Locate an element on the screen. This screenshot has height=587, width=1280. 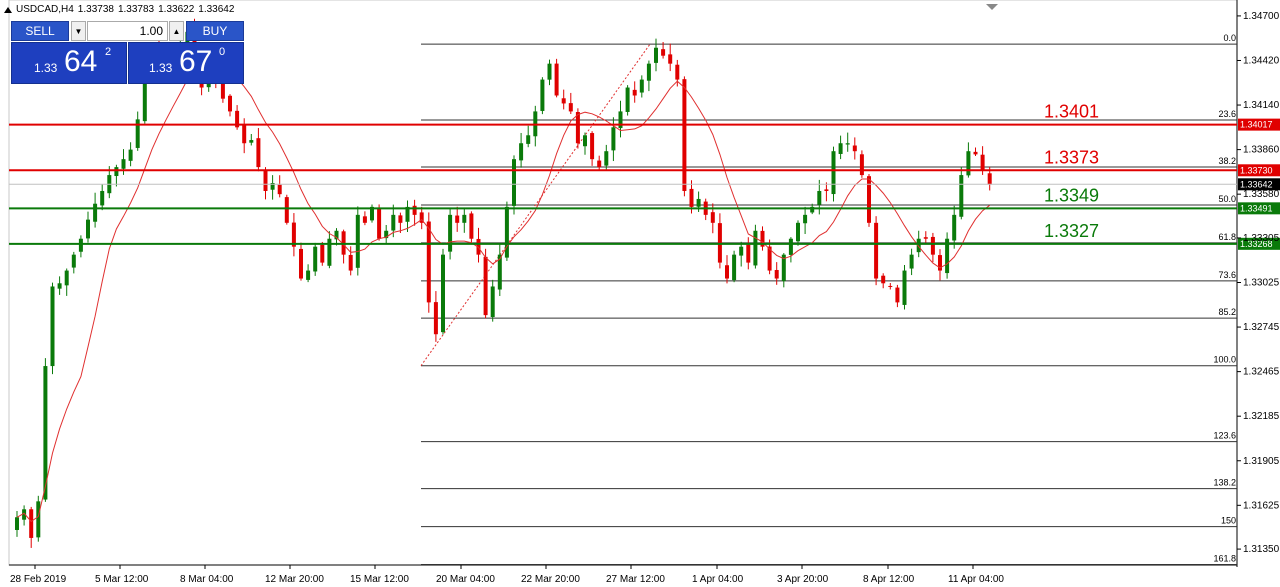
fib-trend-line is located at coordinates (535, 205).